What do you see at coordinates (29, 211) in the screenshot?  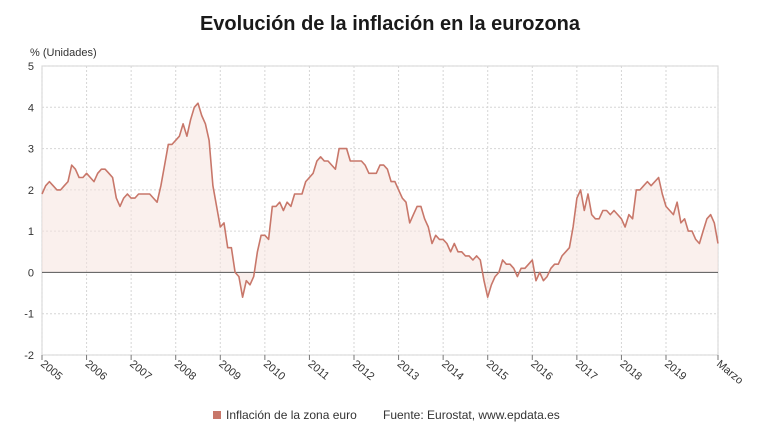 I see `y-axis-ticks: -2 -1 0 1 2 3 4 5` at bounding box center [29, 211].